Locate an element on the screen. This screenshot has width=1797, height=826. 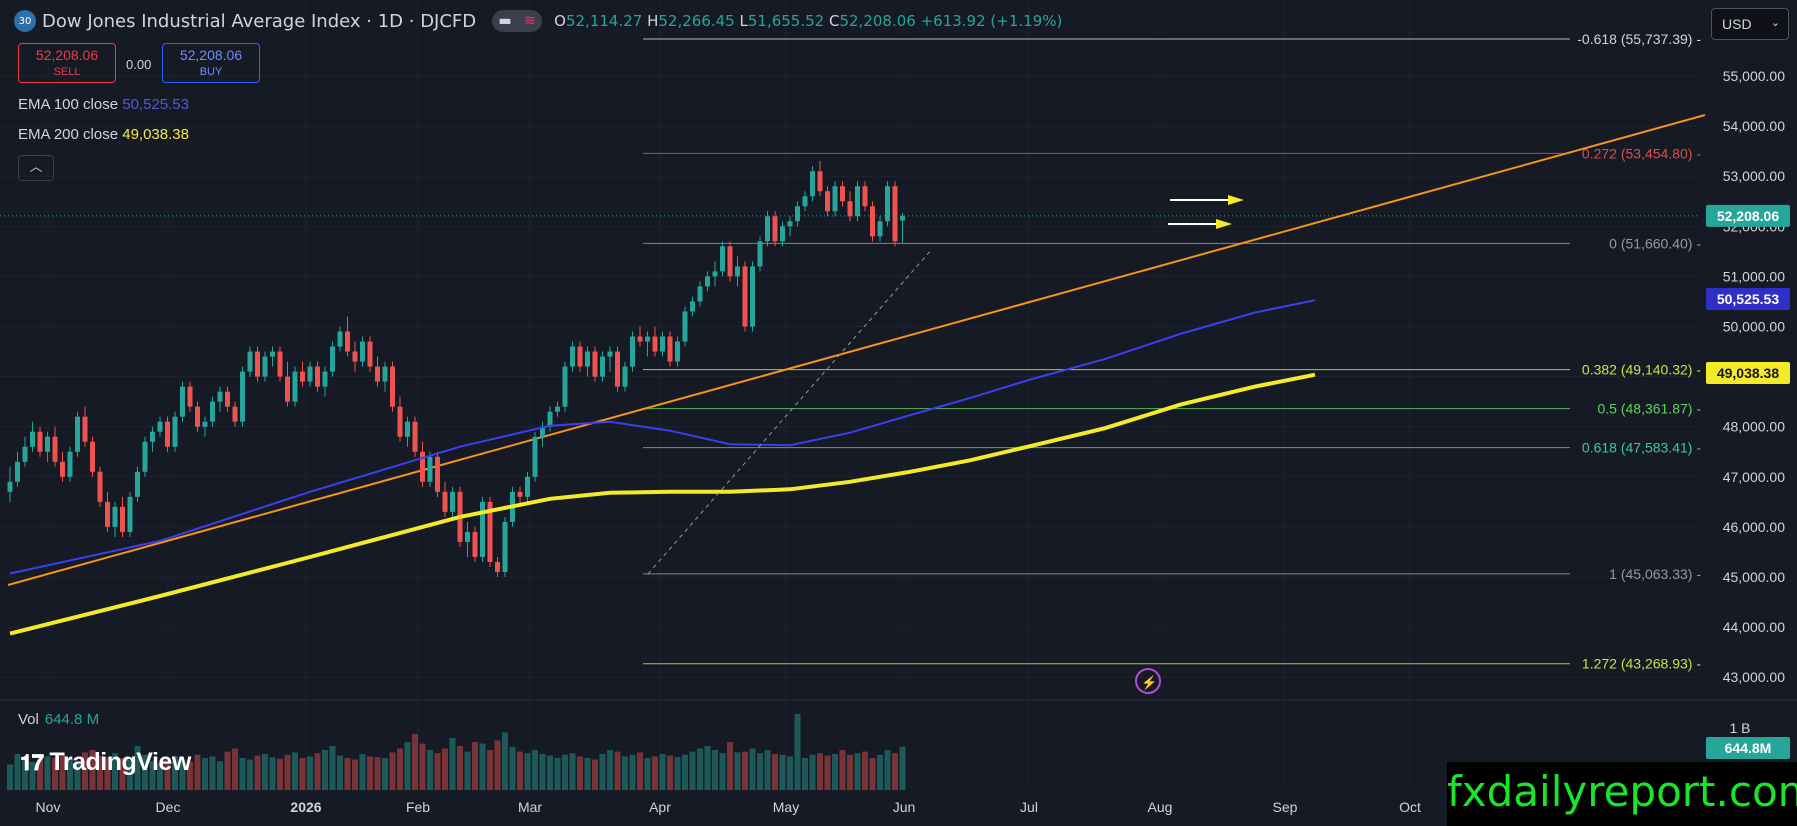
sell-button: 52,208.06 SELL is located at coordinates (67, 63).